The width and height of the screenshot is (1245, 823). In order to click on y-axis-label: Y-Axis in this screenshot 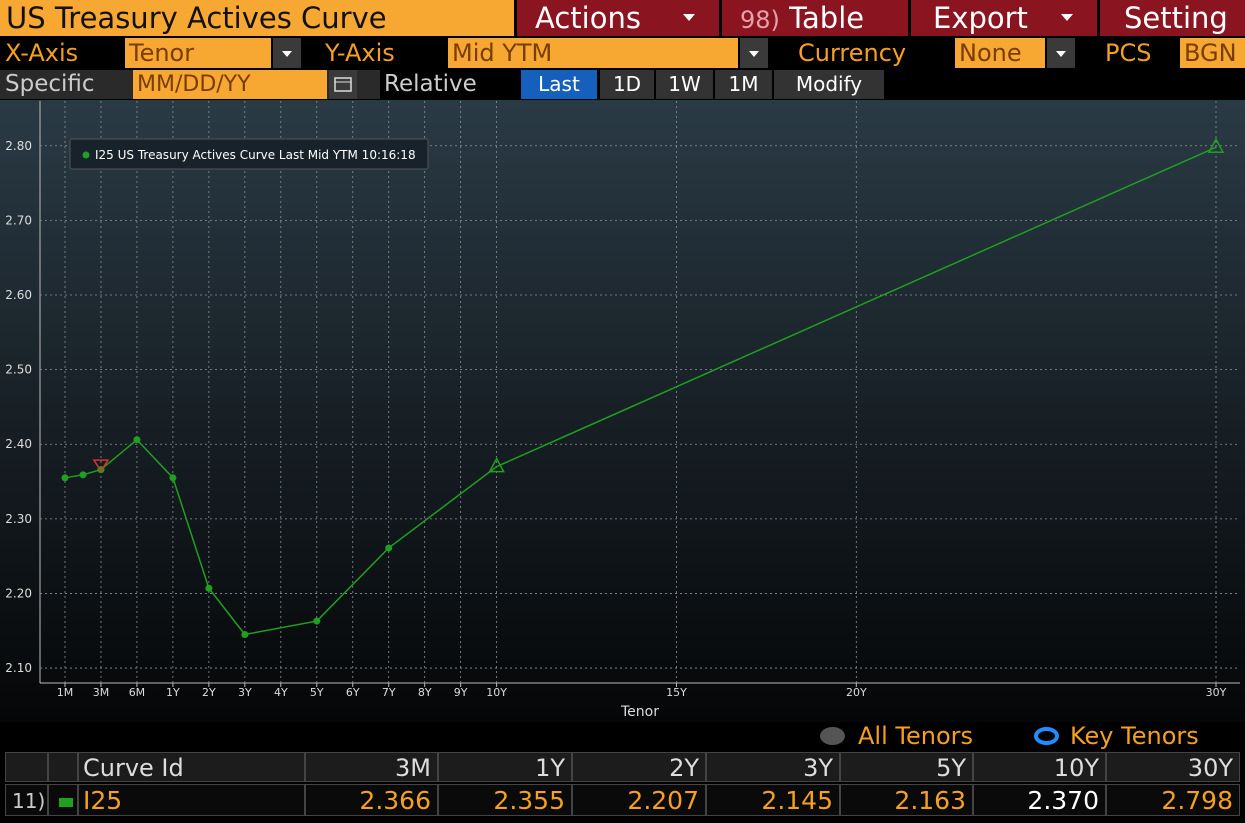, I will do `click(360, 53)`.